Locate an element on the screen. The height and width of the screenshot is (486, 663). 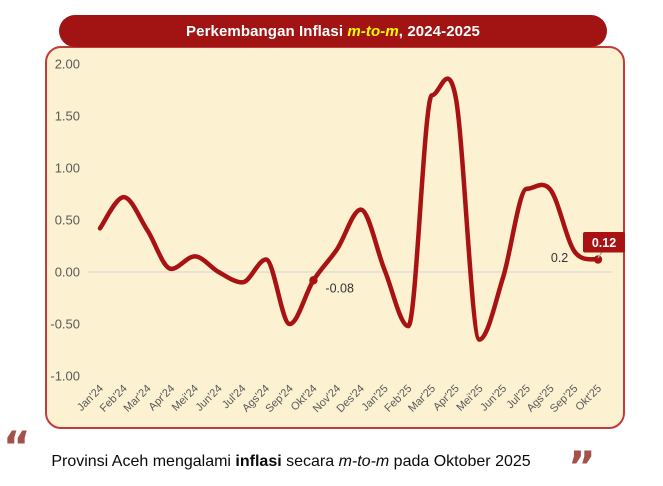
data-label: -0.08 is located at coordinates (339, 288).